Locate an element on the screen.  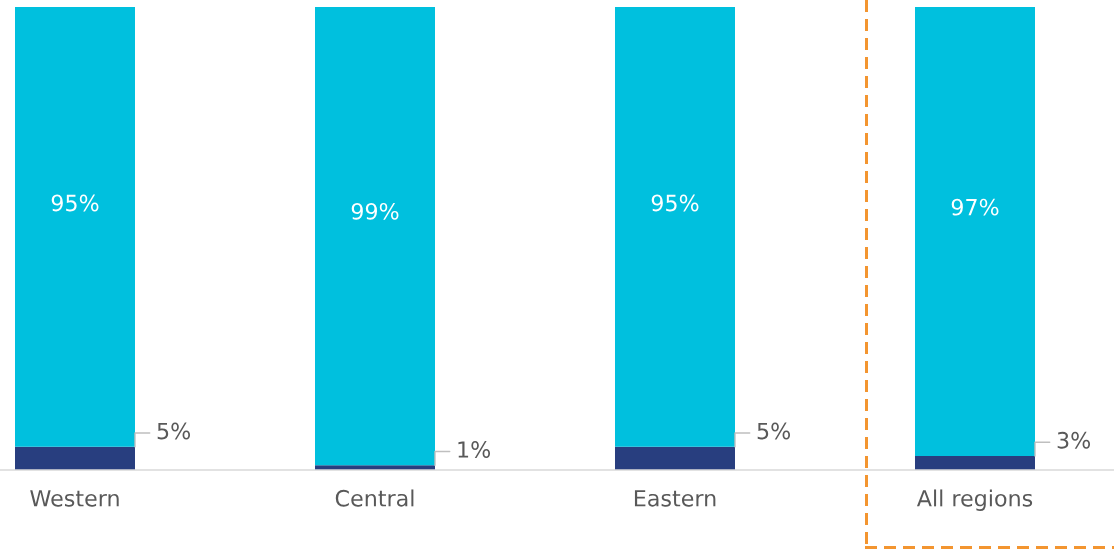
data-label: 1% is located at coordinates (474, 449).